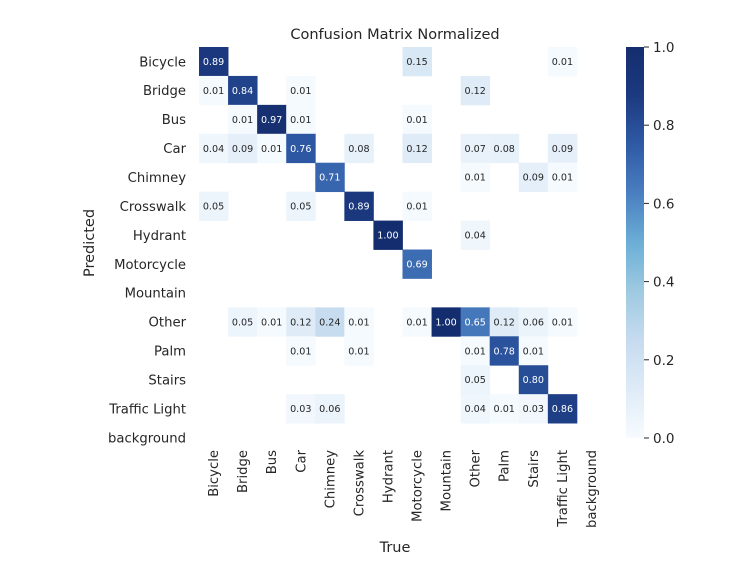  What do you see at coordinates (155, 294) in the screenshot?
I see `y-tick-label: Mountain` at bounding box center [155, 294].